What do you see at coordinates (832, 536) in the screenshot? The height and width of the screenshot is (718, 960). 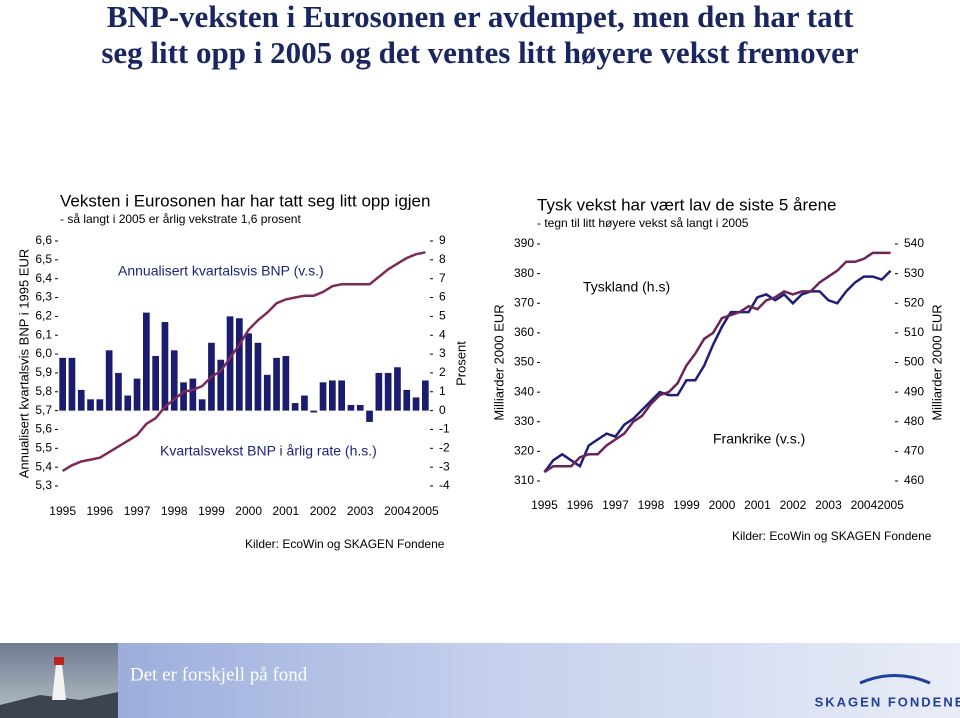 I see `source: Kilder: EcoWin og SKAGEN Fondene` at bounding box center [832, 536].